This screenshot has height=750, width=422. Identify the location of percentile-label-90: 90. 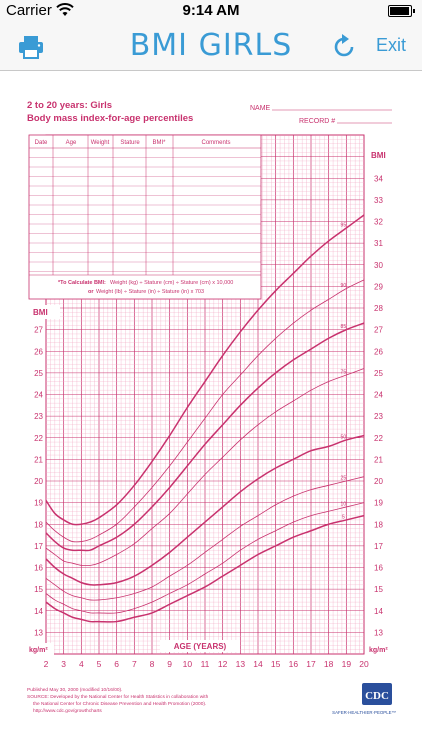
(344, 286).